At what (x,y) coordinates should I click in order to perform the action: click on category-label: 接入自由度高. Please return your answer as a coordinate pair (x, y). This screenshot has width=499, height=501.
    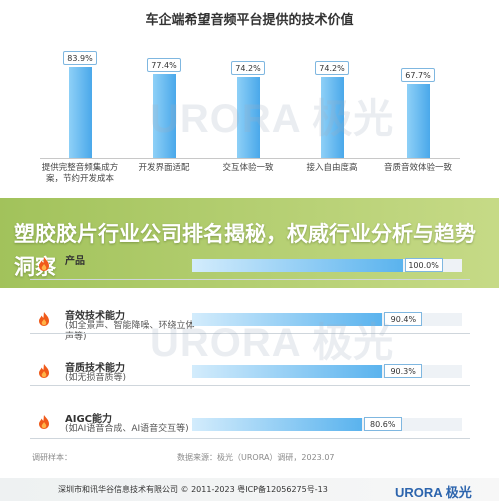
    Looking at the image, I should click on (332, 168).